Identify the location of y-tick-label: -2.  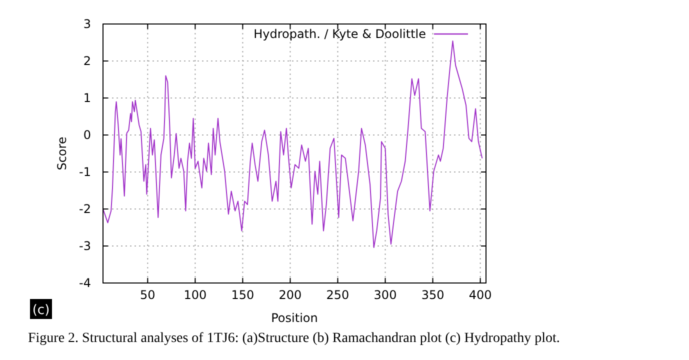
(85, 209).